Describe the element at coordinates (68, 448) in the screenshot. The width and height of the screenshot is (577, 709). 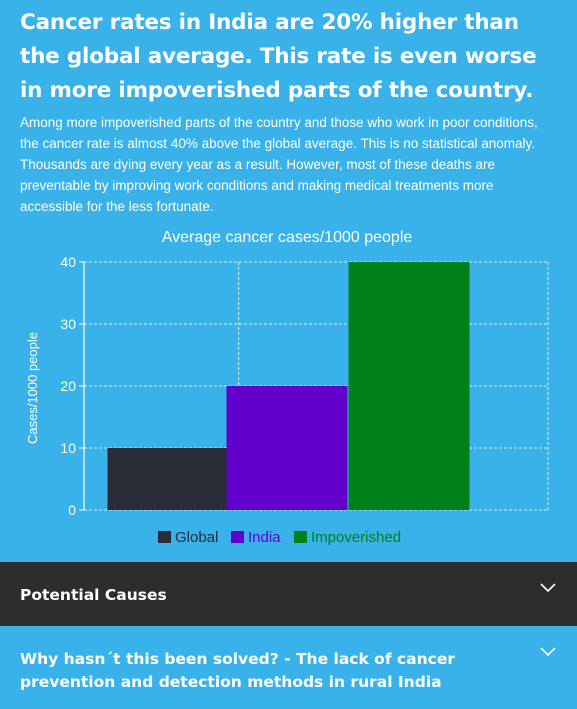
I see `y-tick-label: 10` at that location.